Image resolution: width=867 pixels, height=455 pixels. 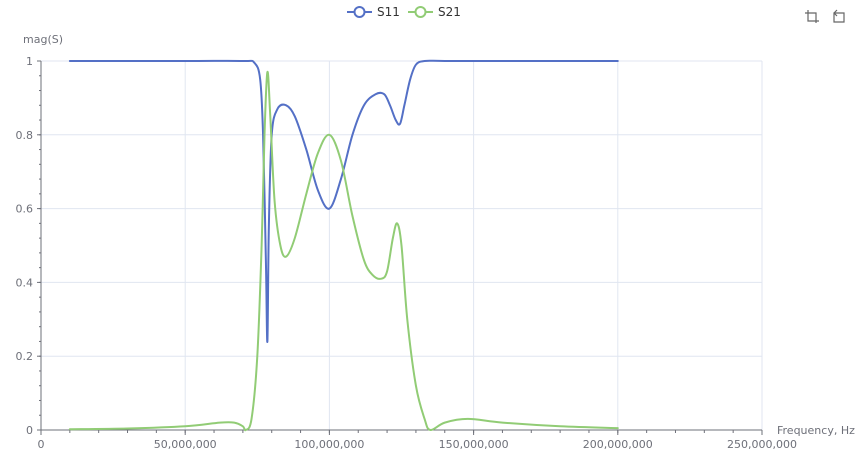 What do you see at coordinates (359, 12) in the screenshot?
I see `legend-s11-marker` at bounding box center [359, 12].